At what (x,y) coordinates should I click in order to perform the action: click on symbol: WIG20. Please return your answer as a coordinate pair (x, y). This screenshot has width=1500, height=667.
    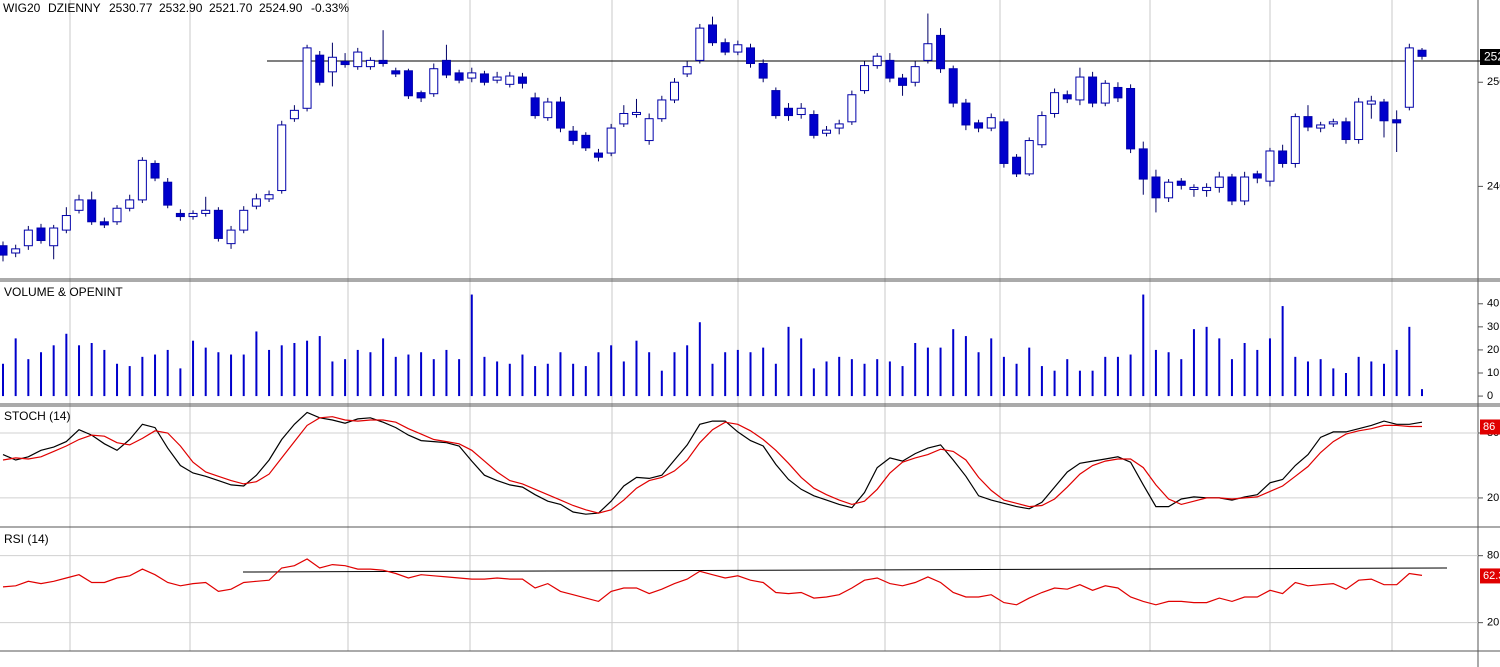
    Looking at the image, I should click on (22, 8).